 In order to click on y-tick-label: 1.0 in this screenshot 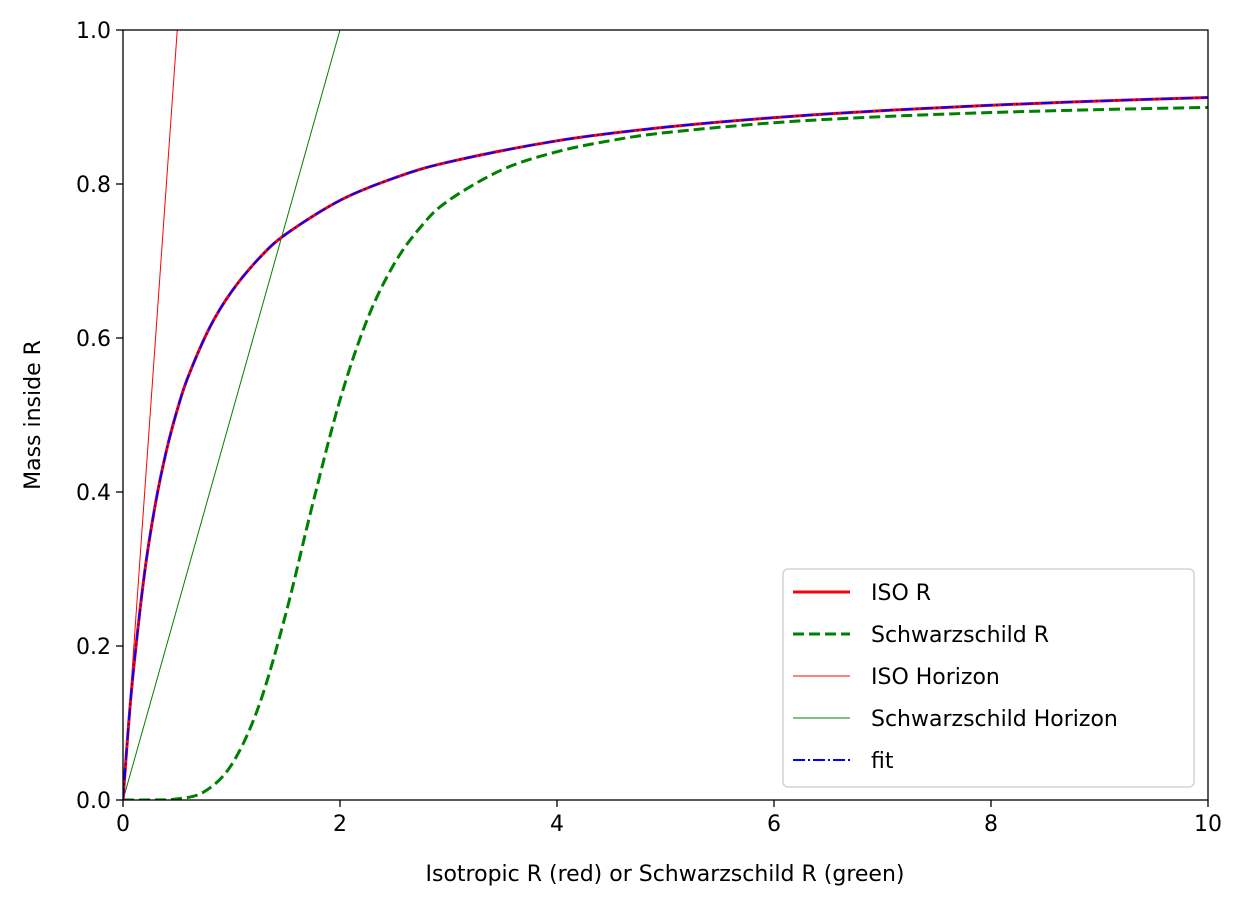, I will do `click(93, 31)`.